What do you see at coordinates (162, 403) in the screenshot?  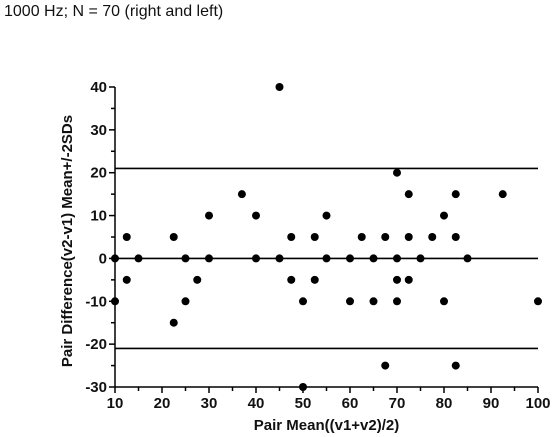 I see `x-tick-label: 20` at bounding box center [162, 403].